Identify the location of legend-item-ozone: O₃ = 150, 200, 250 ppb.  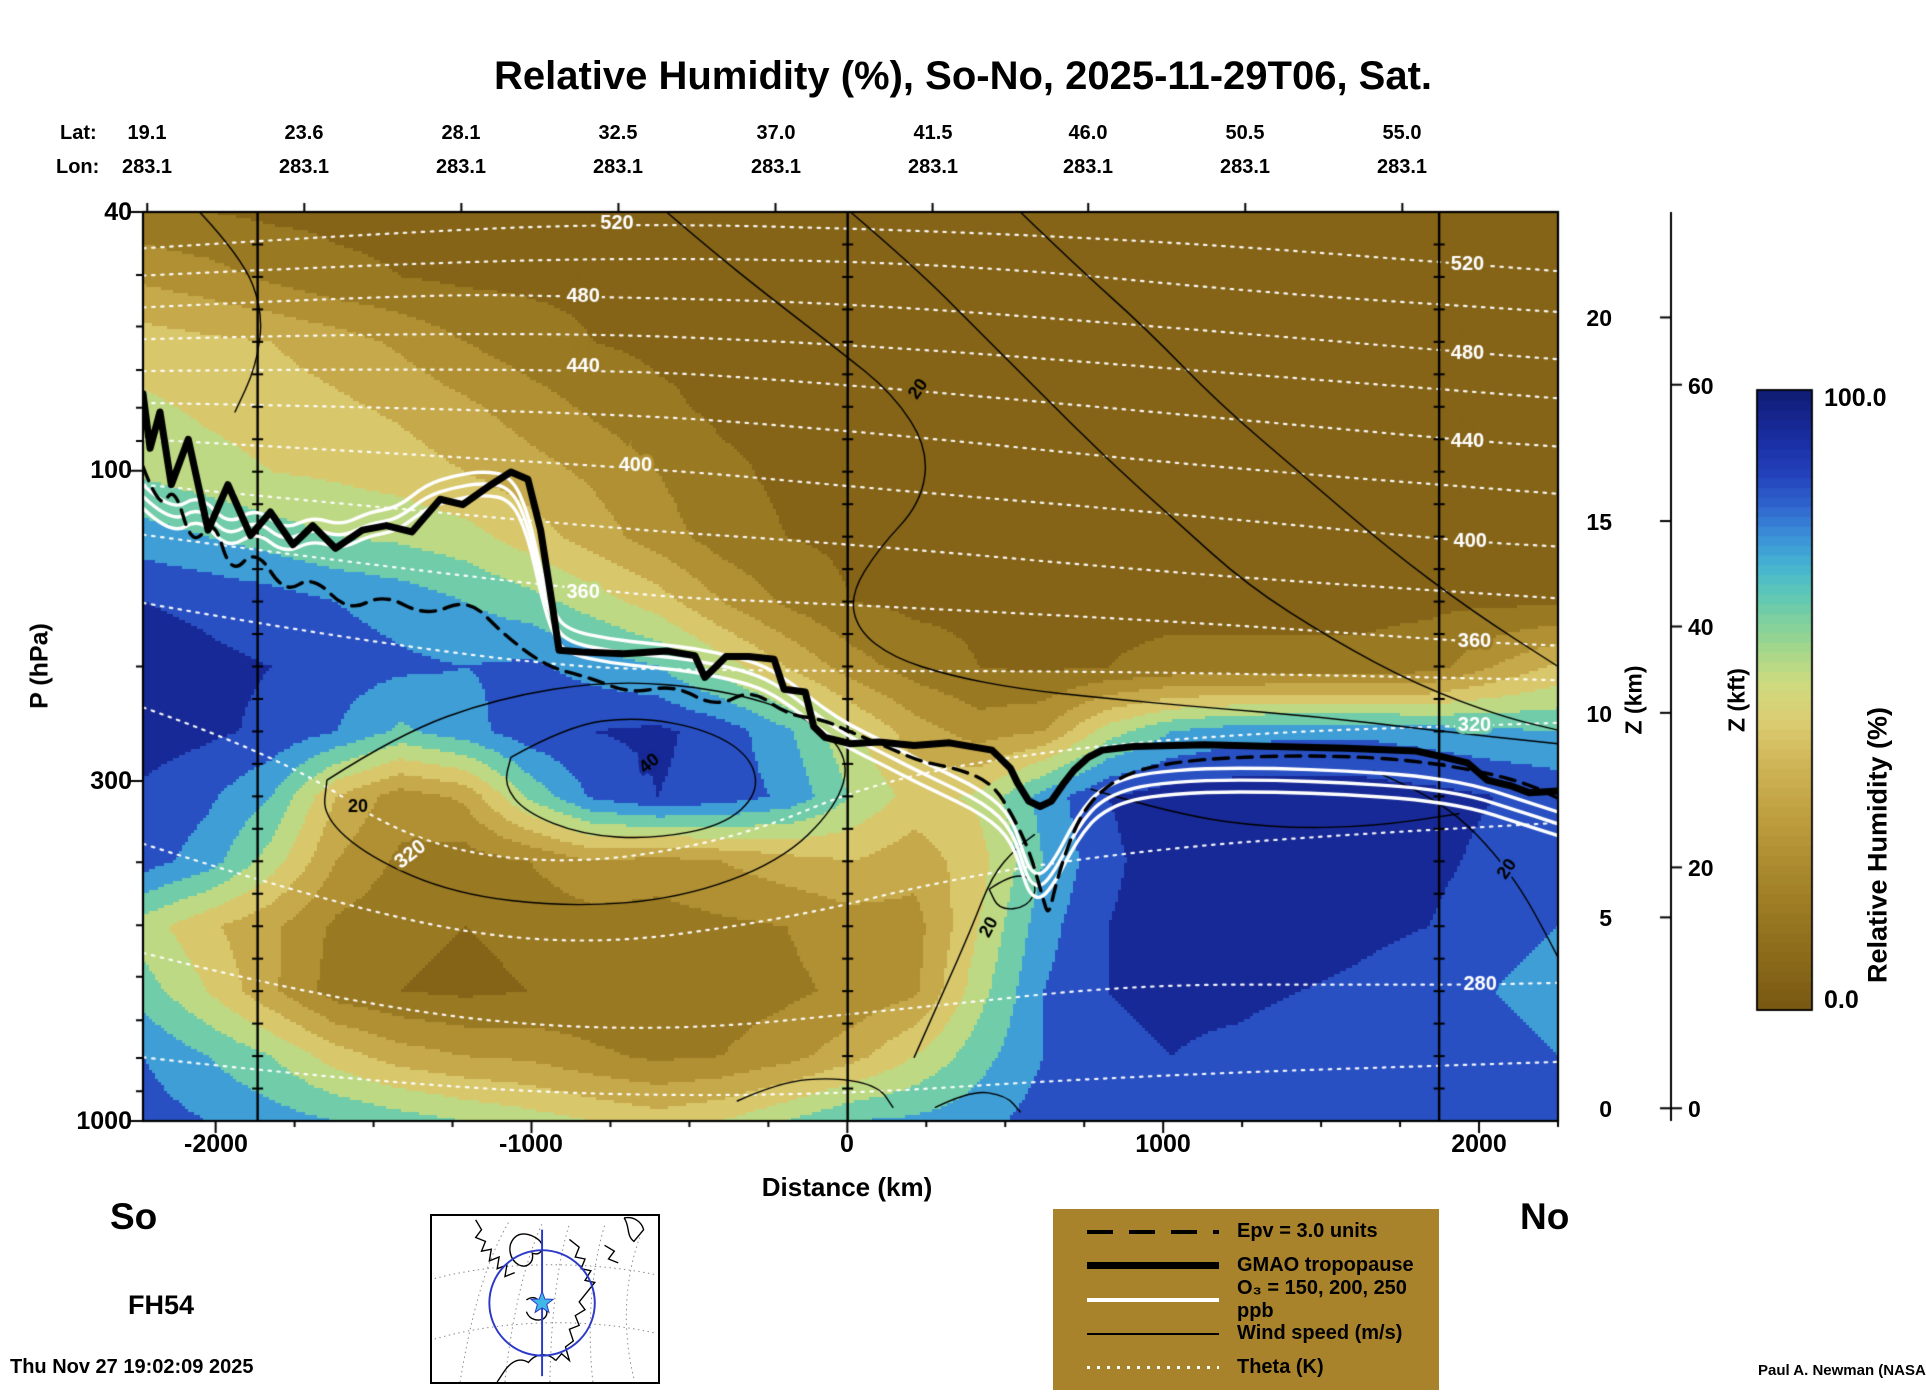
(1246, 1299).